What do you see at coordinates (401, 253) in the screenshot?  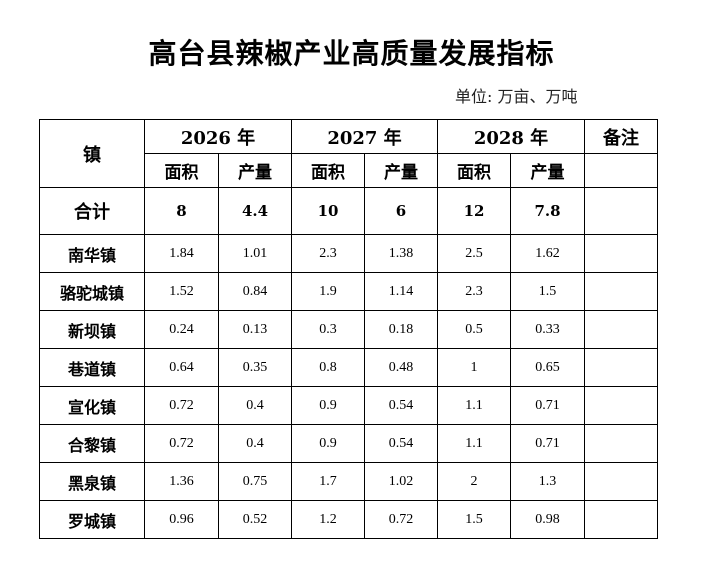 I see `output-2027: 1.38` at bounding box center [401, 253].